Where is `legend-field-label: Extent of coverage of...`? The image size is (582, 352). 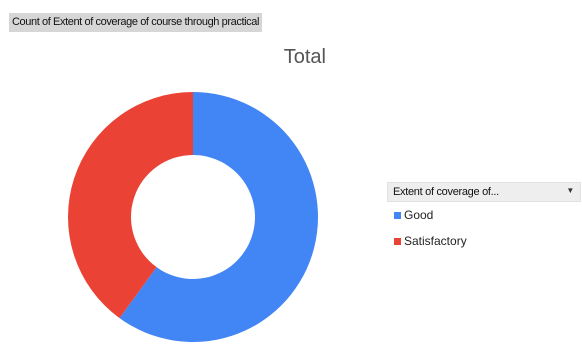 legend-field-label: Extent of coverage of... is located at coordinates (446, 192).